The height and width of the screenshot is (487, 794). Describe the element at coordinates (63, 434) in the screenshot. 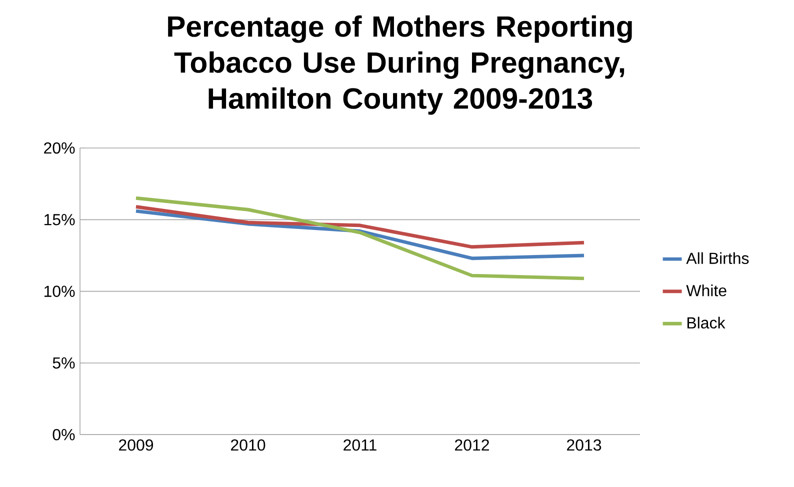

I see `y-tick-label: 0%` at that location.